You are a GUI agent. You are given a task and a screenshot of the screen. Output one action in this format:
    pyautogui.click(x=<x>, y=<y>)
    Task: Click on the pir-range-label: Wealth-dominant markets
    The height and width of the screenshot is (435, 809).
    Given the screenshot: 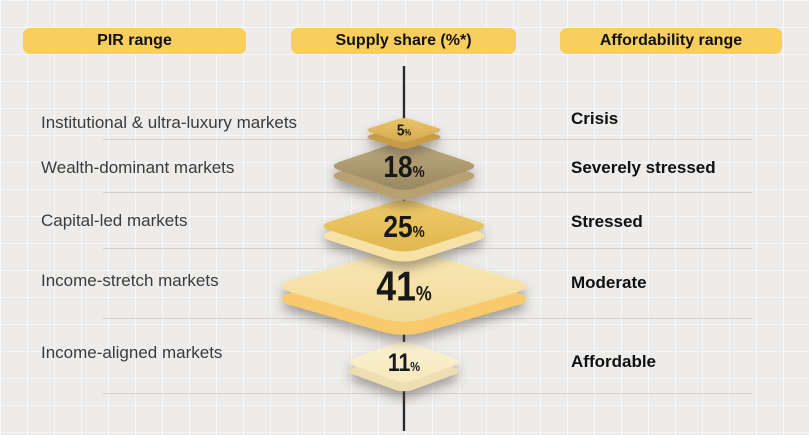 What is the action you would take?
    pyautogui.click(x=138, y=167)
    